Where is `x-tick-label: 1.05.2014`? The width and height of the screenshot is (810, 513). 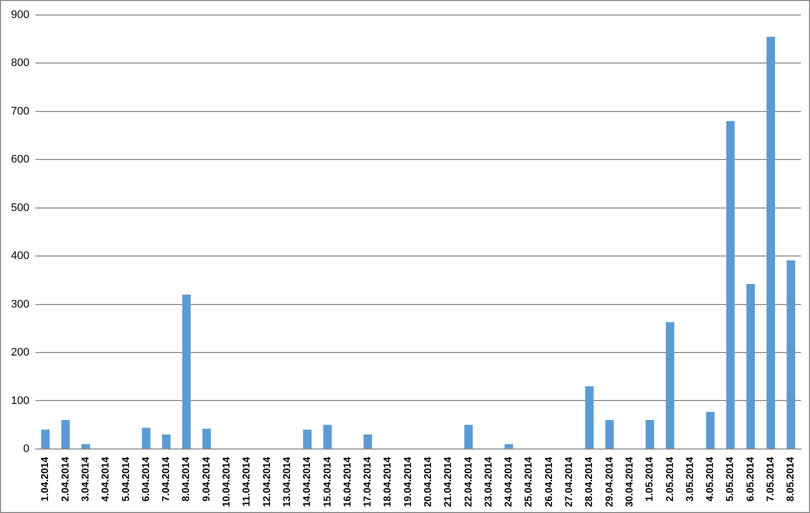 x-tick-label: 1.05.2014 is located at coordinates (650, 479).